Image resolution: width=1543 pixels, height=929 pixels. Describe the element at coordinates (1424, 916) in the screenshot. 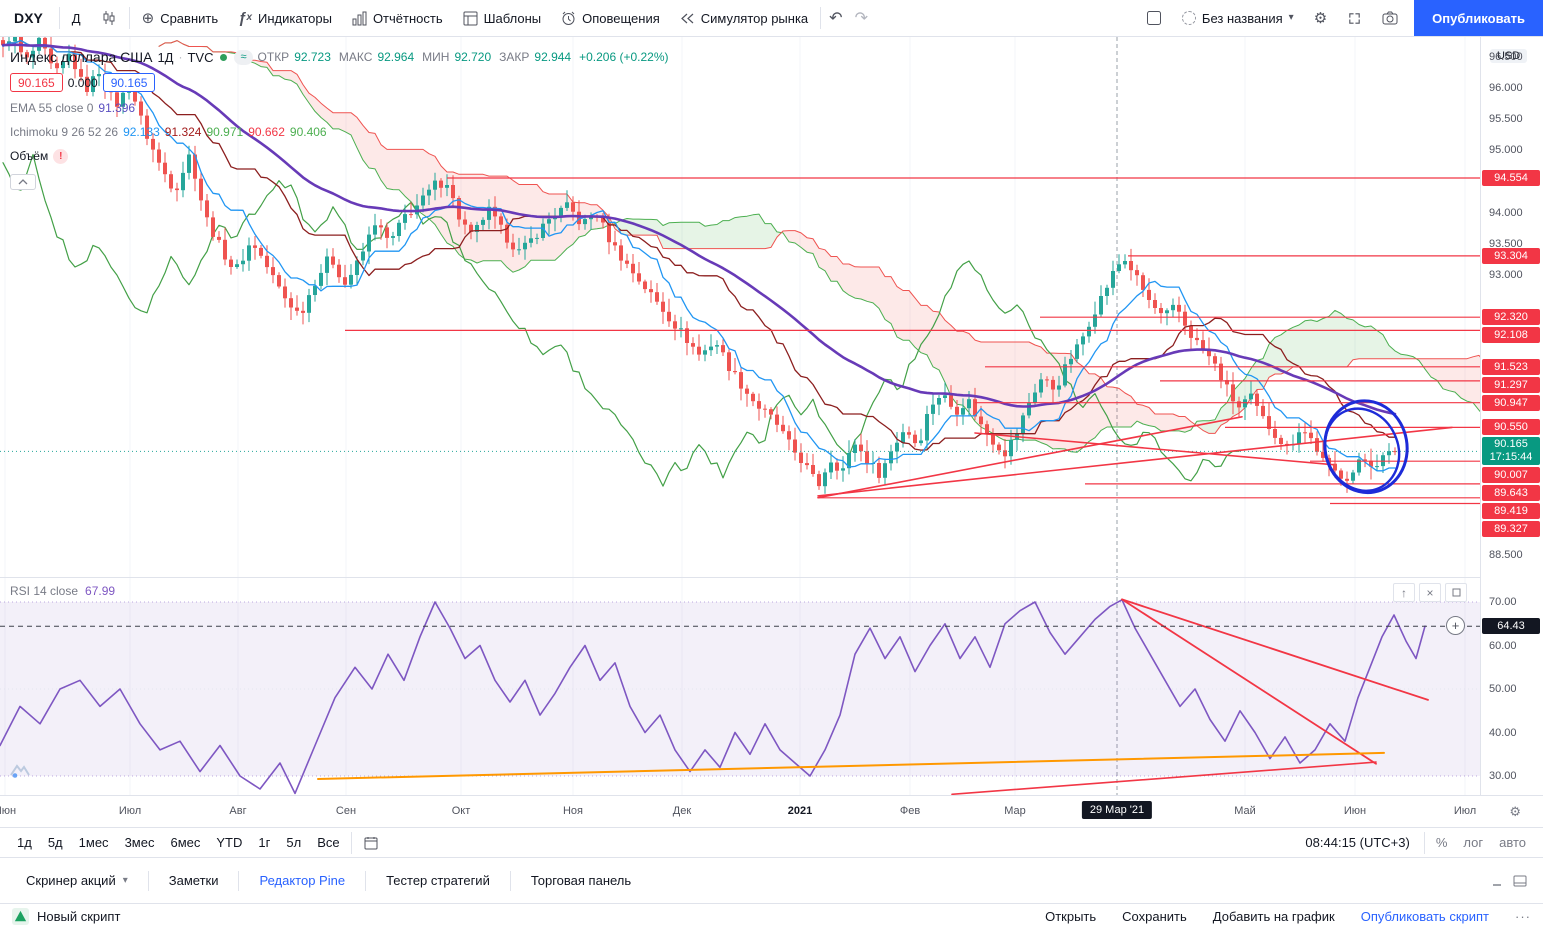

I see `script-action-link: Опубликовать скрипт` at that location.